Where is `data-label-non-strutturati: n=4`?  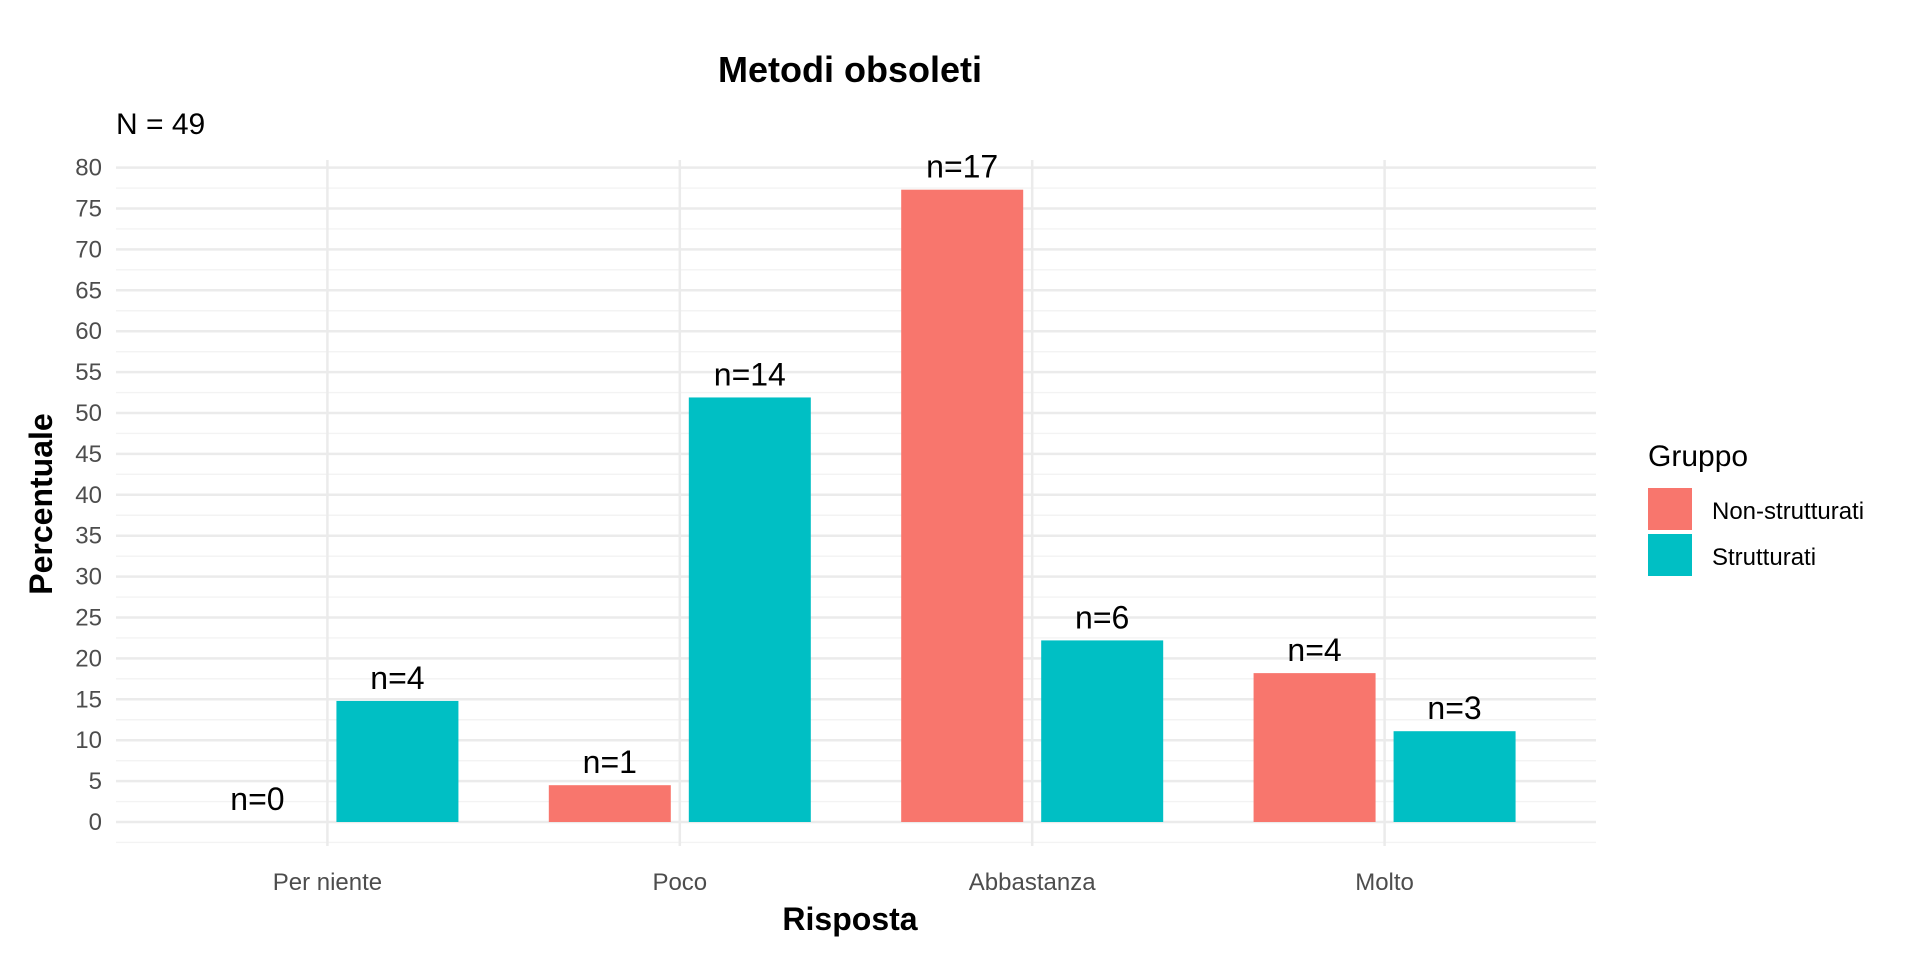 data-label-non-strutturati: n=4 is located at coordinates (1314, 650).